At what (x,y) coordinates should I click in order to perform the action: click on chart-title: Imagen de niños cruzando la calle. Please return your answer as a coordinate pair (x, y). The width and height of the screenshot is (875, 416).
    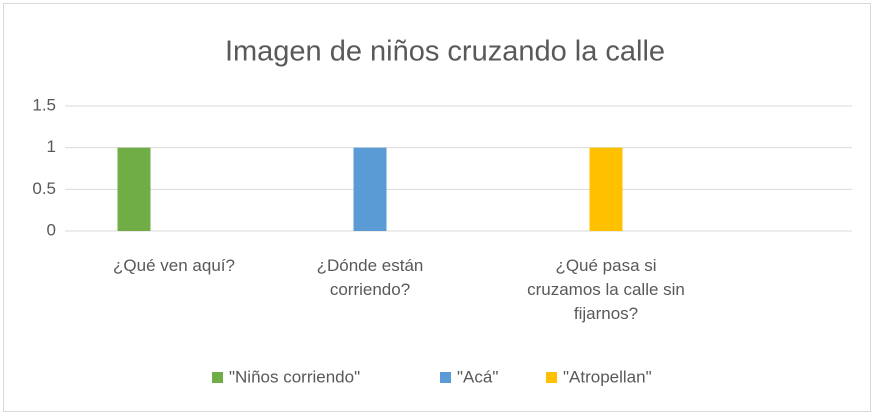
    Looking at the image, I should click on (445, 52).